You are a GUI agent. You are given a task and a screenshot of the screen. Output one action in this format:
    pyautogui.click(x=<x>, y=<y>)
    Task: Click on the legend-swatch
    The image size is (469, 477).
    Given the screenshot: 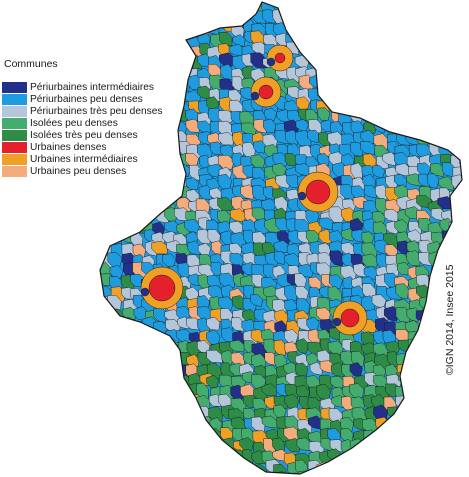 What is the action you would take?
    pyautogui.click(x=14, y=159)
    